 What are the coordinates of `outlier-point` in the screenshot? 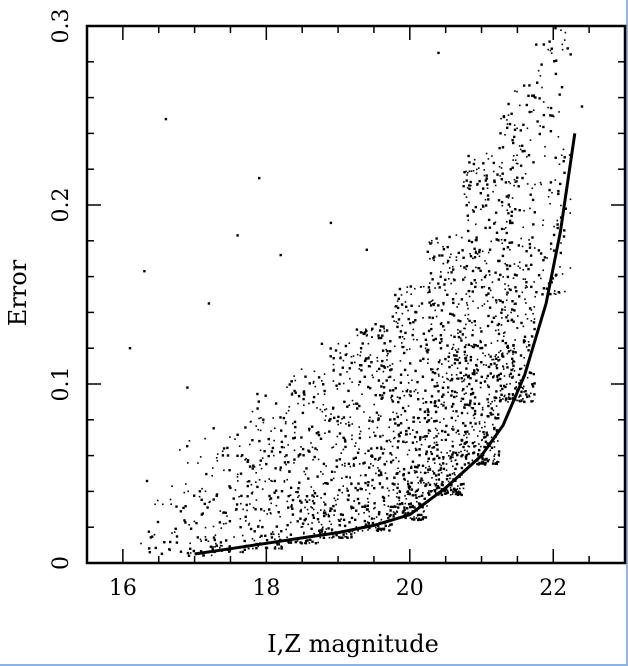 It's located at (187, 387).